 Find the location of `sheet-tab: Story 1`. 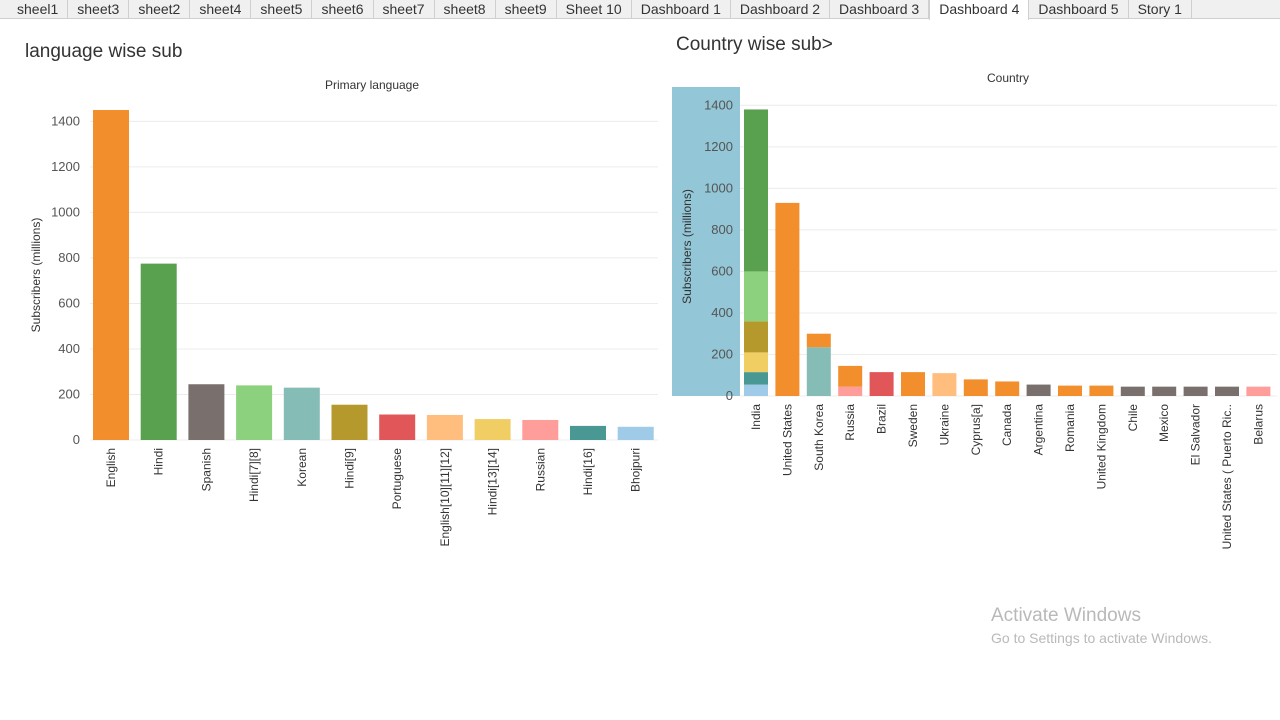

sheet-tab: Story 1 is located at coordinates (1160, 9).